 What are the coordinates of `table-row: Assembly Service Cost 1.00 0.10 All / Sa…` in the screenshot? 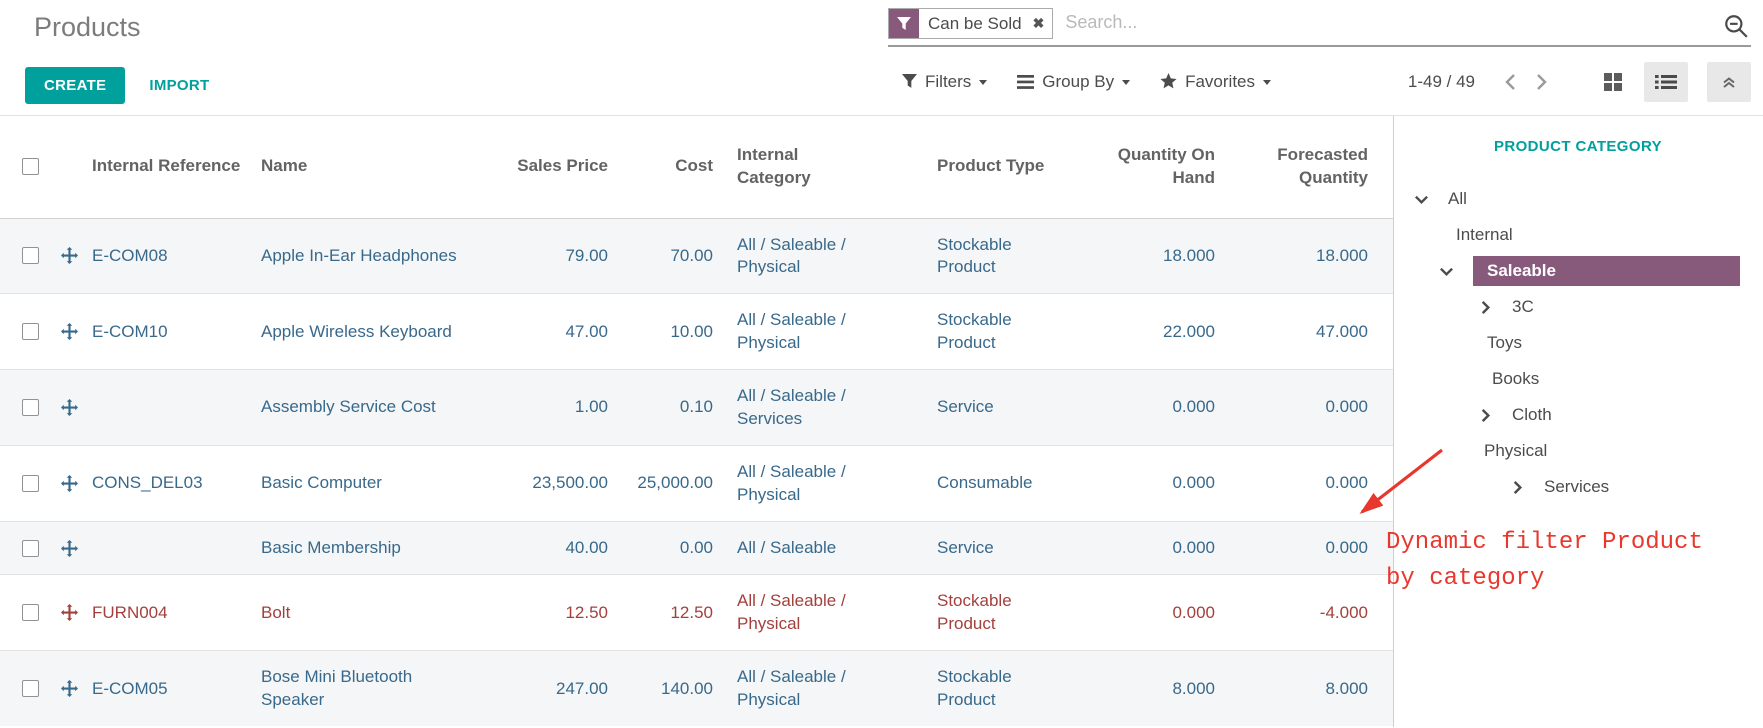 It's located at (696, 407).